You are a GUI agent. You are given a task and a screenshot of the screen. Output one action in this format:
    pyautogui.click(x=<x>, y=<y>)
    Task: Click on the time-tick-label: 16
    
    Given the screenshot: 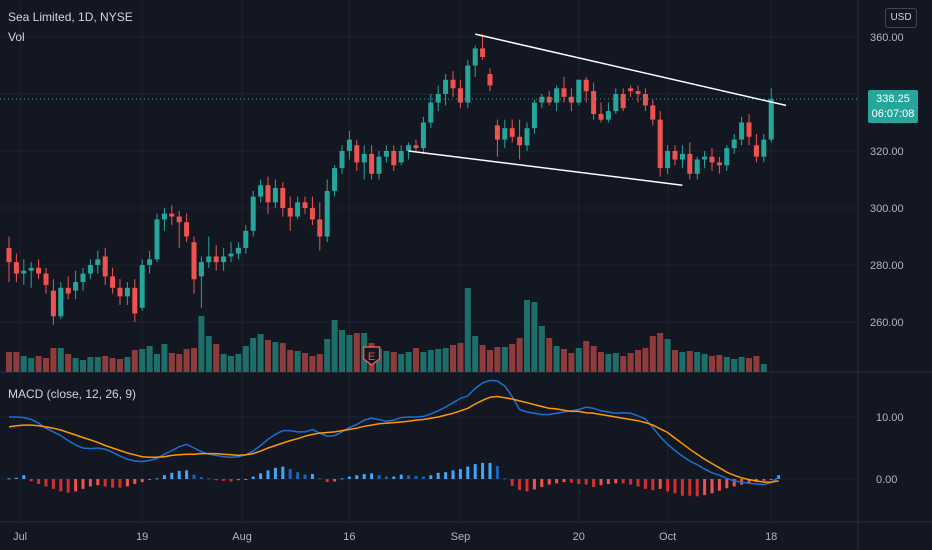 What is the action you would take?
    pyautogui.click(x=349, y=537)
    